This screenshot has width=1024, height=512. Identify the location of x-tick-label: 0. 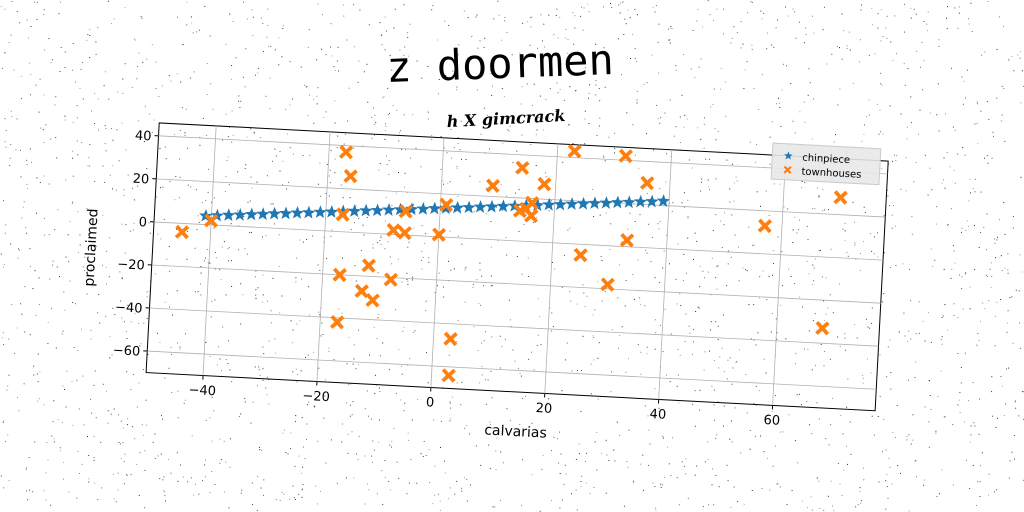
(430, 402).